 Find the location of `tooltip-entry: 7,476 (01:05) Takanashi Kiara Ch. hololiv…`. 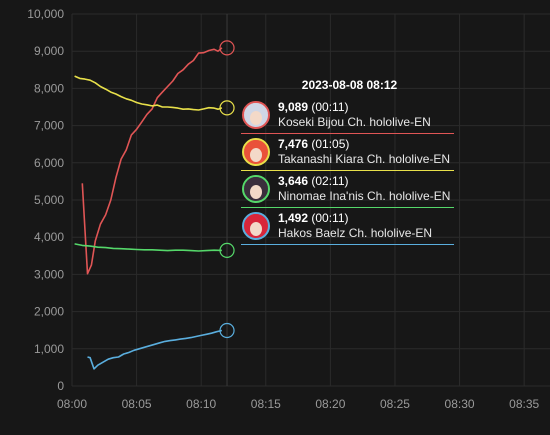

tooltip-entry: 7,476 (01:05) Takanashi Kiara Ch. hololiv… is located at coordinates (347, 153).